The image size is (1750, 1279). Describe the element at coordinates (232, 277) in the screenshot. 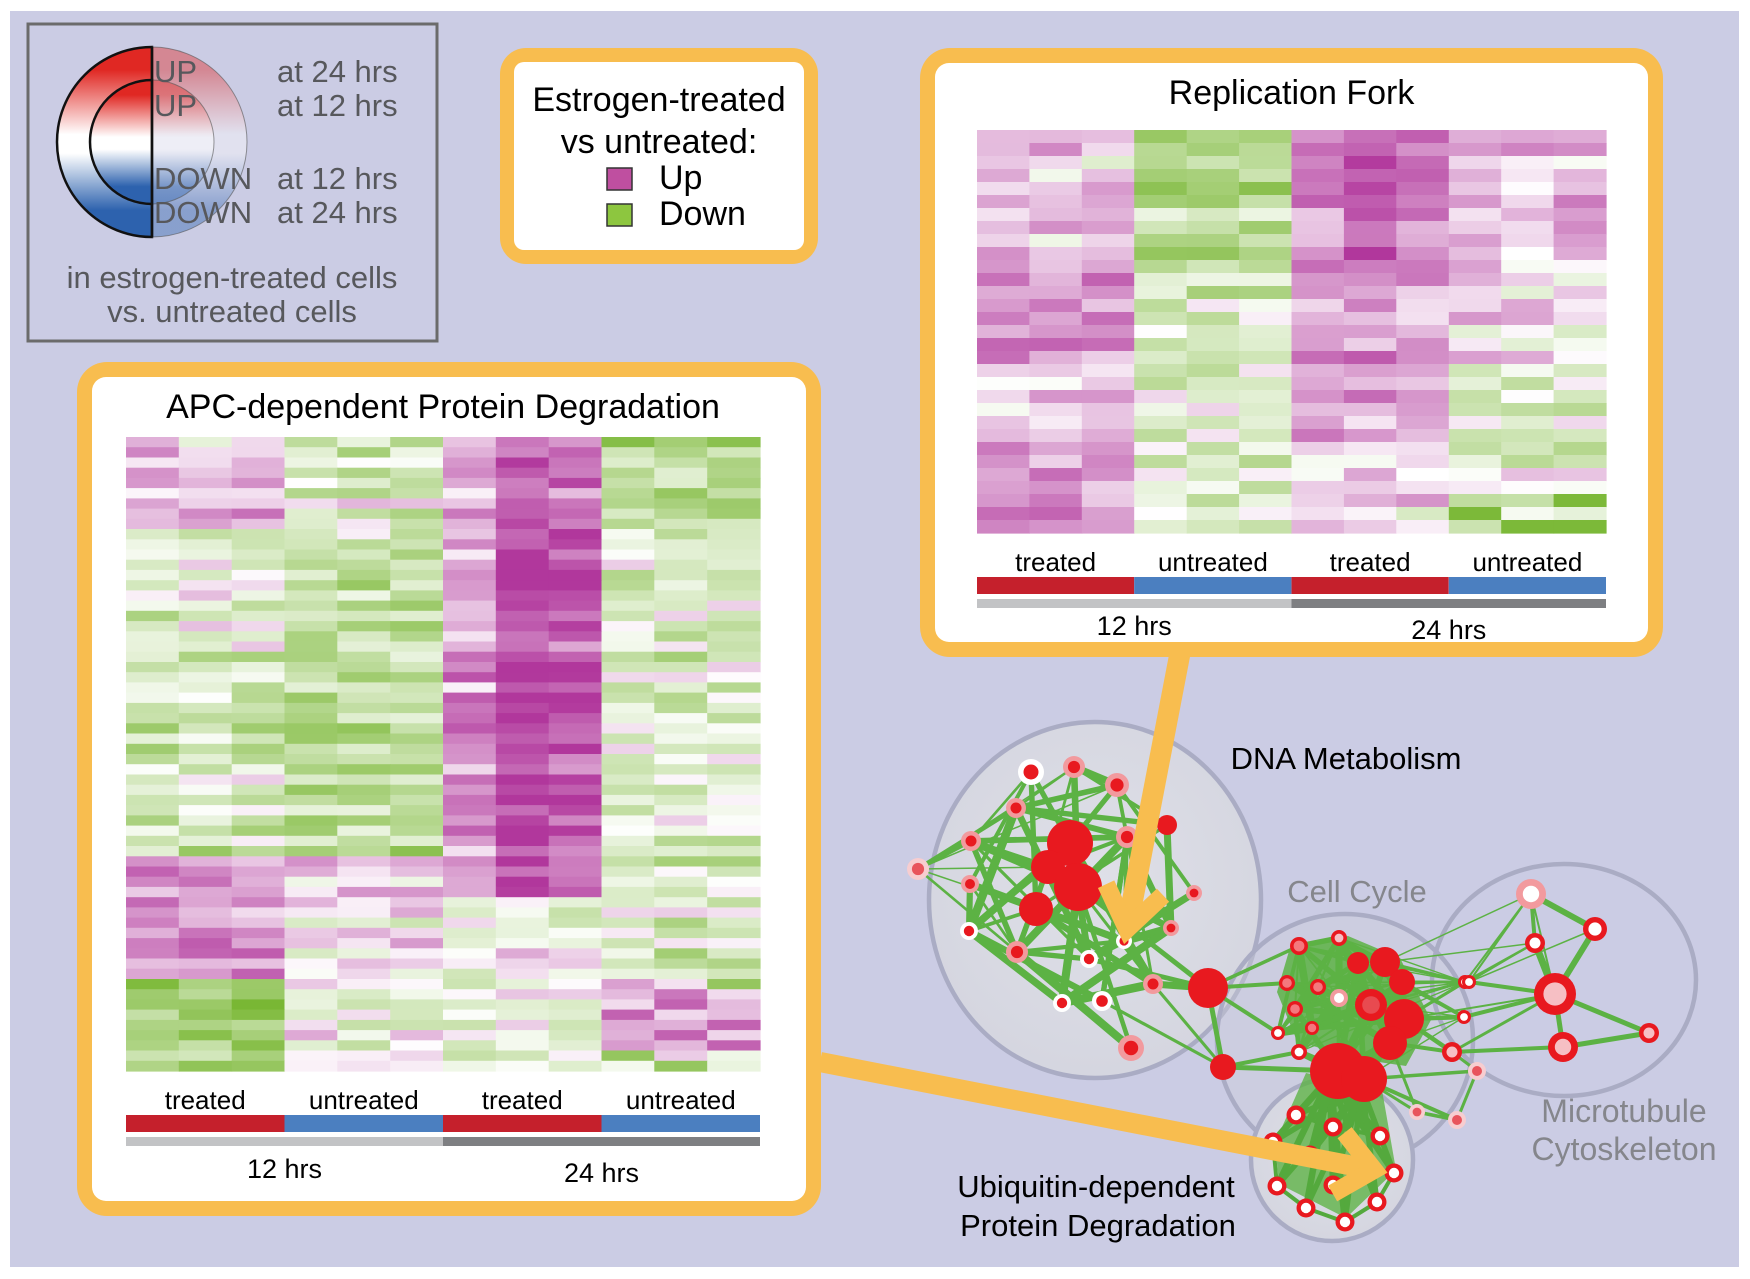

I see `svg-text: in estrogen-treated cells` at that location.